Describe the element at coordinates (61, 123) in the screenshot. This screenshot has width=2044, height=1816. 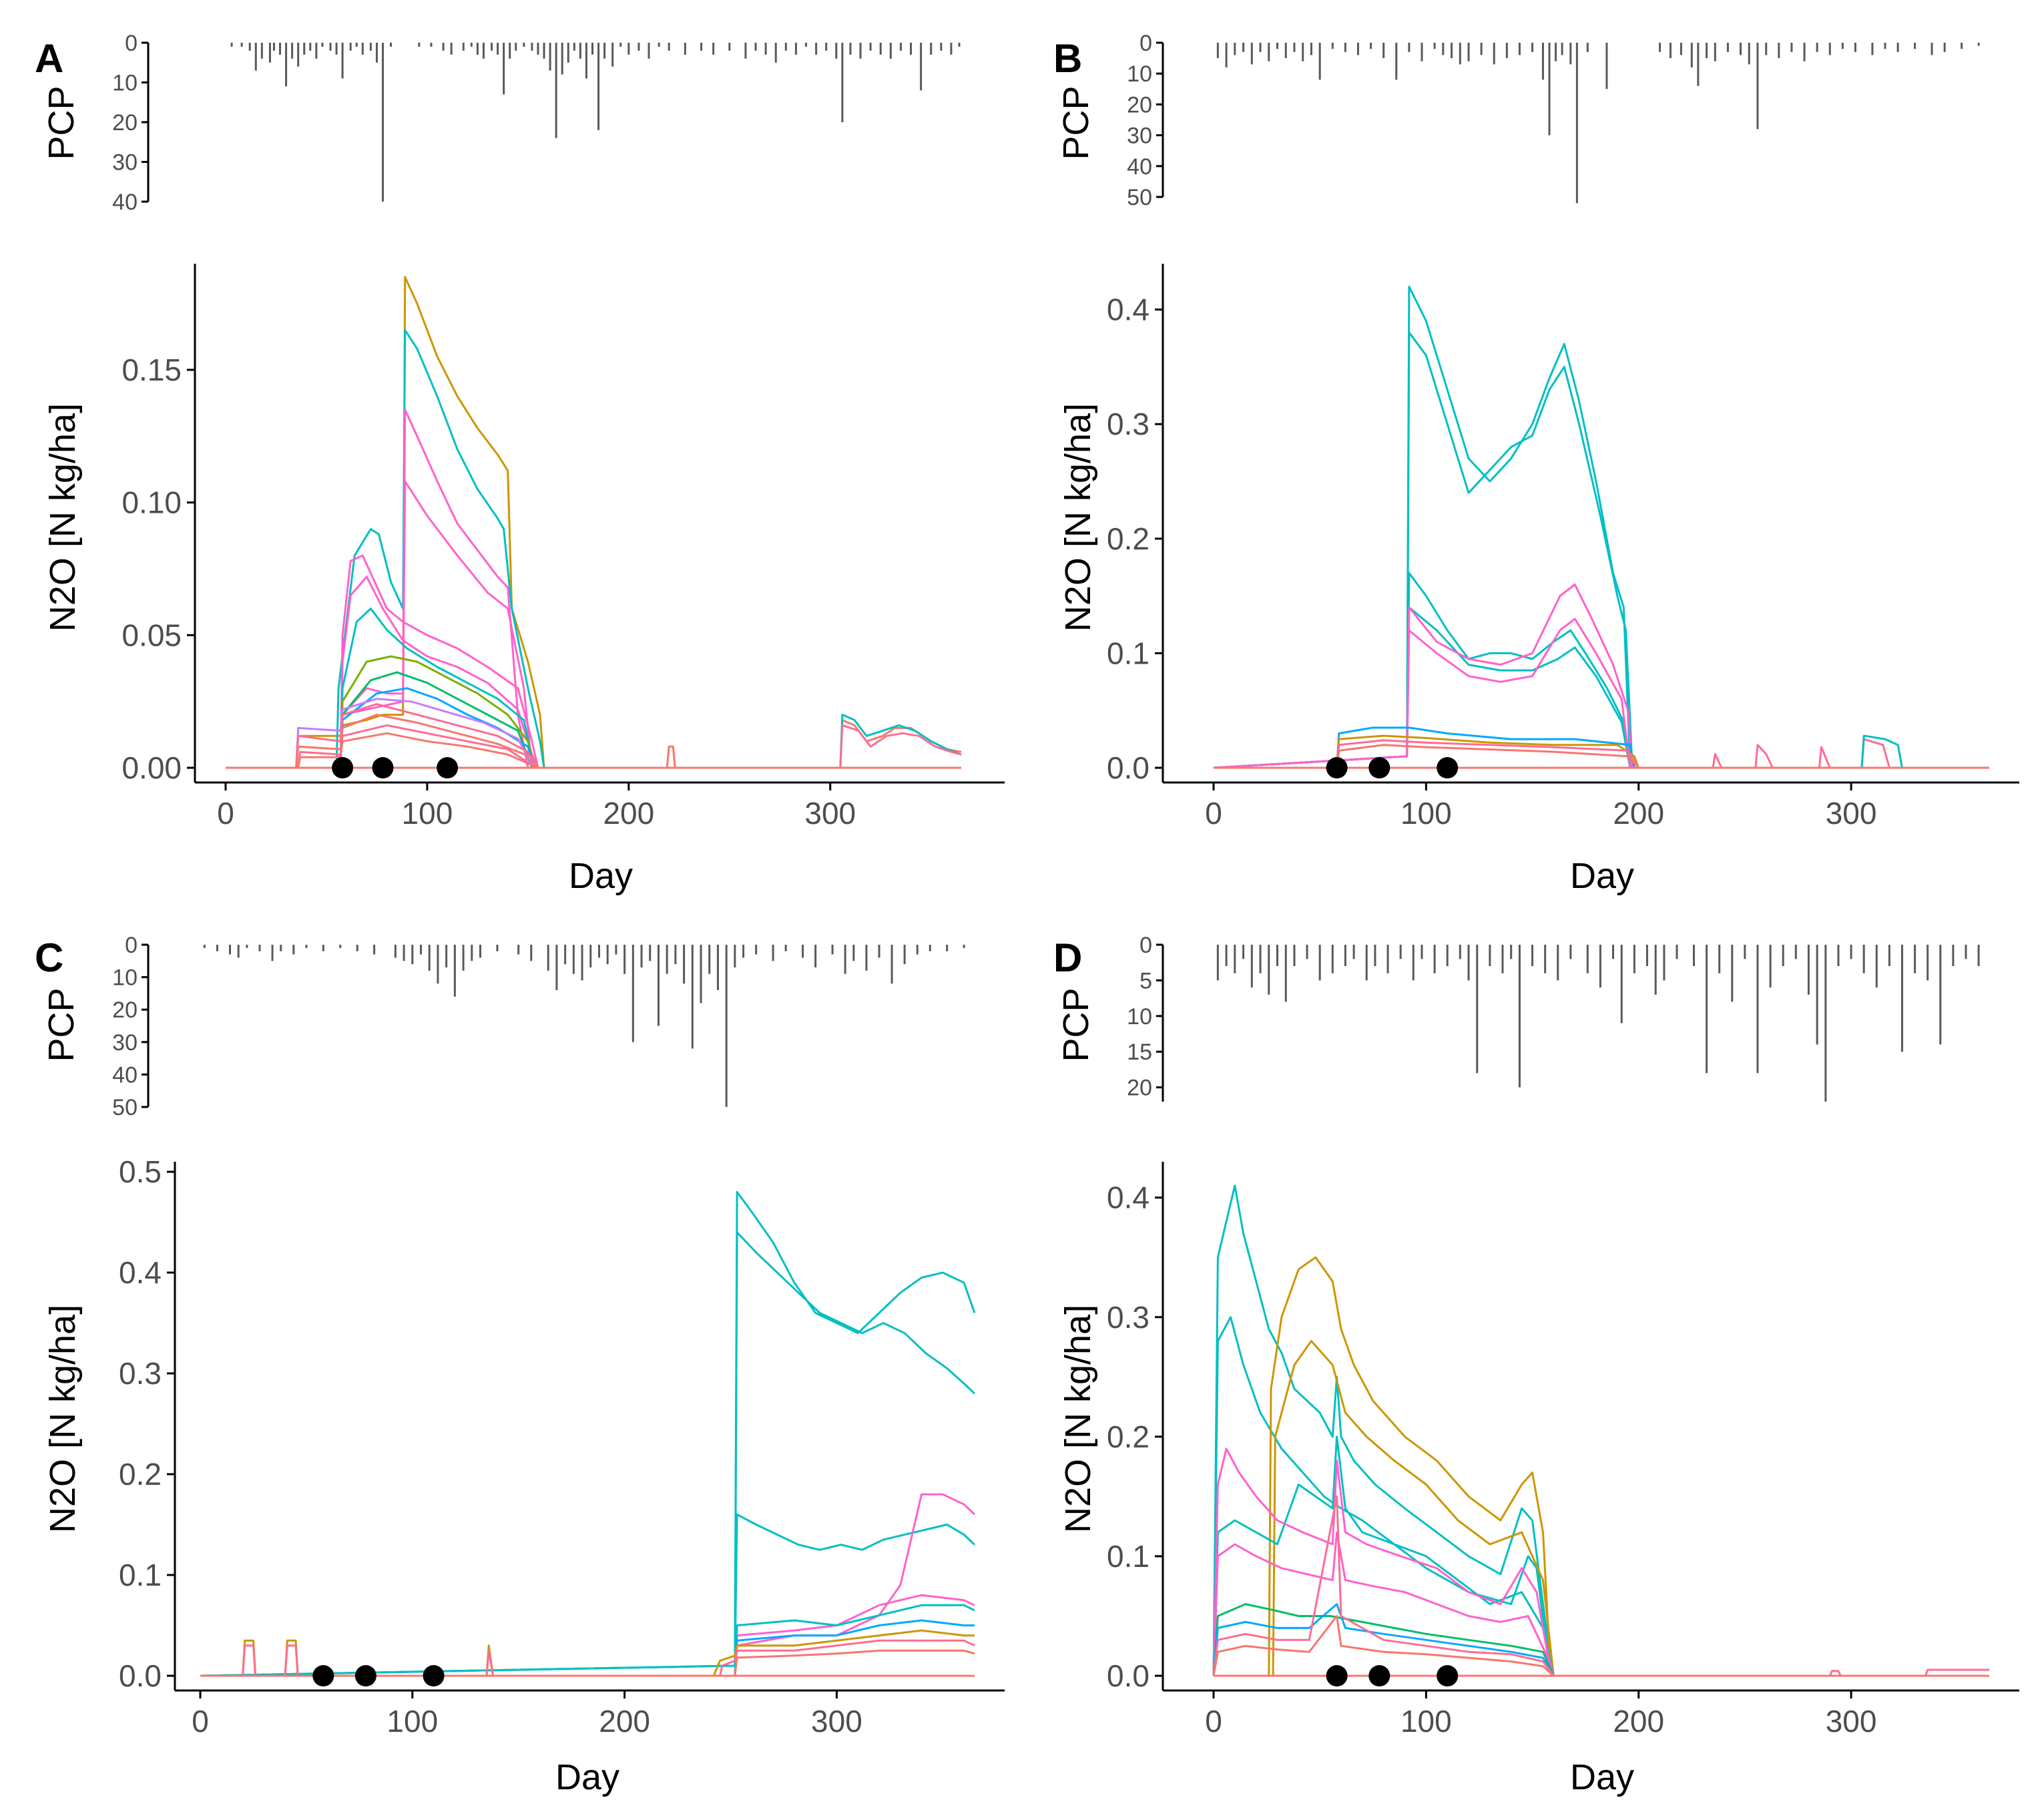
I see `precip-ylabel-a: PCP` at that location.